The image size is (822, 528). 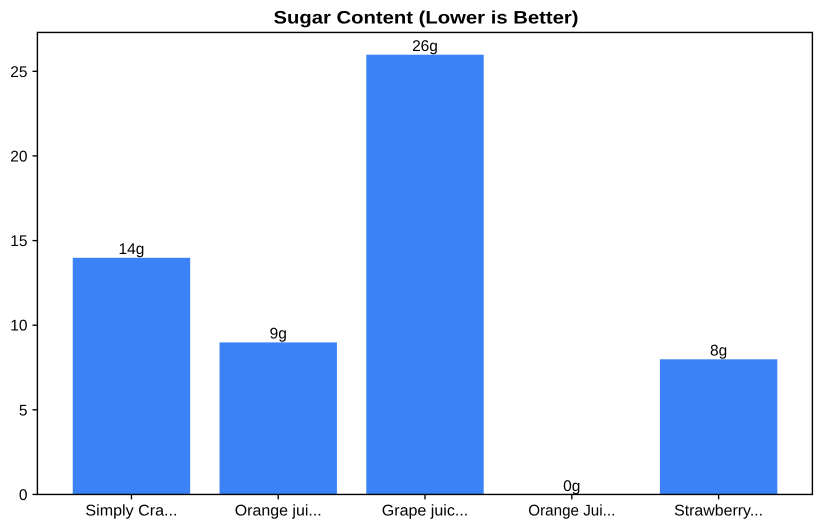 What do you see at coordinates (18, 241) in the screenshot?
I see `svg-text: 15` at bounding box center [18, 241].